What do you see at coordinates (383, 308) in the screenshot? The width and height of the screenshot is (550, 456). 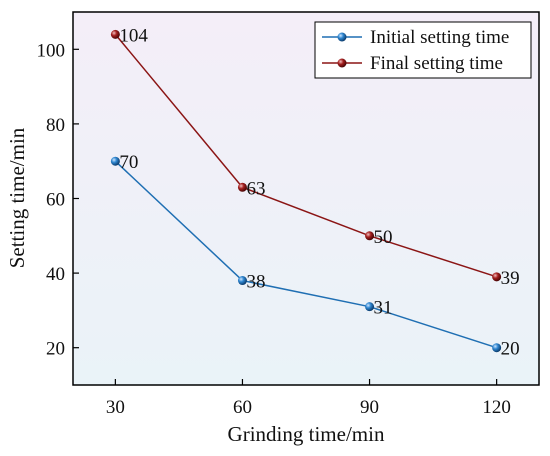 I see `data-label: 31` at bounding box center [383, 308].